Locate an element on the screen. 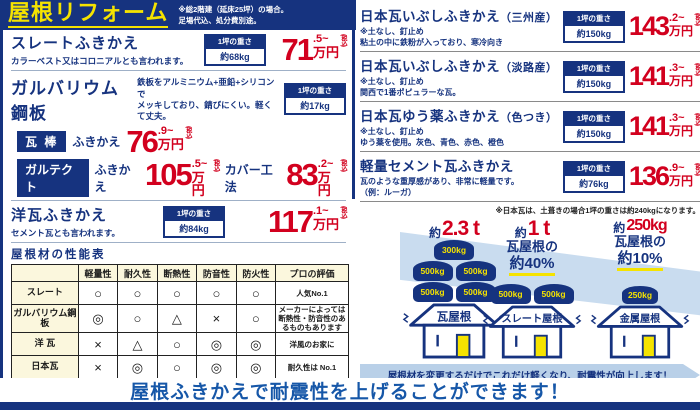 Image resolution: width=700 pixels, height=410 pixels. item-desc: （例：ルーガ） is located at coordinates (388, 192).